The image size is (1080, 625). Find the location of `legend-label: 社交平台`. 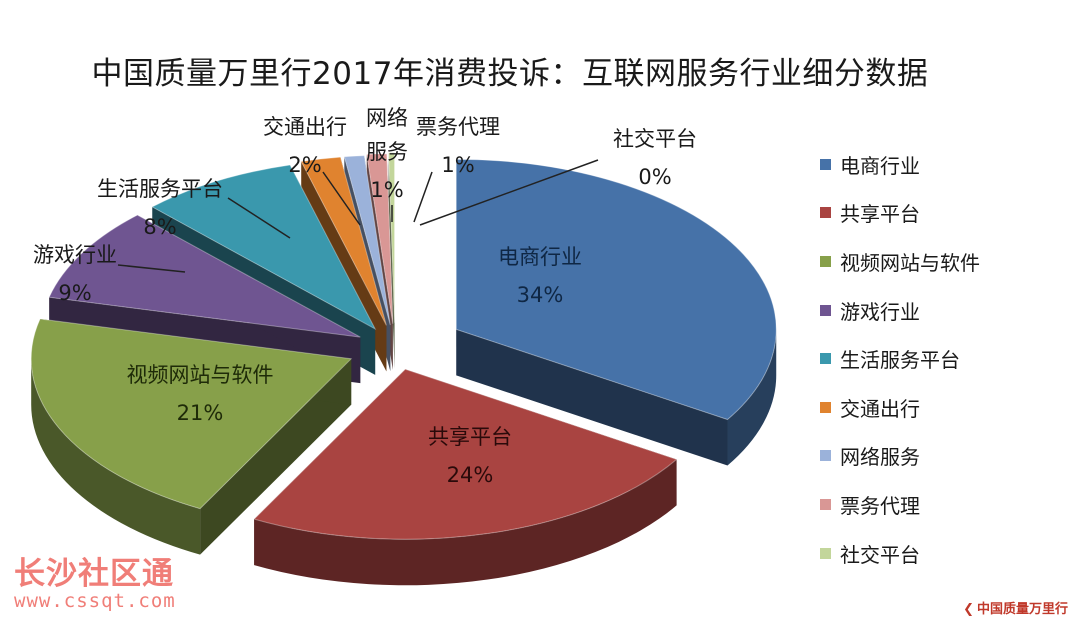

legend-label: 社交平台 is located at coordinates (880, 554).